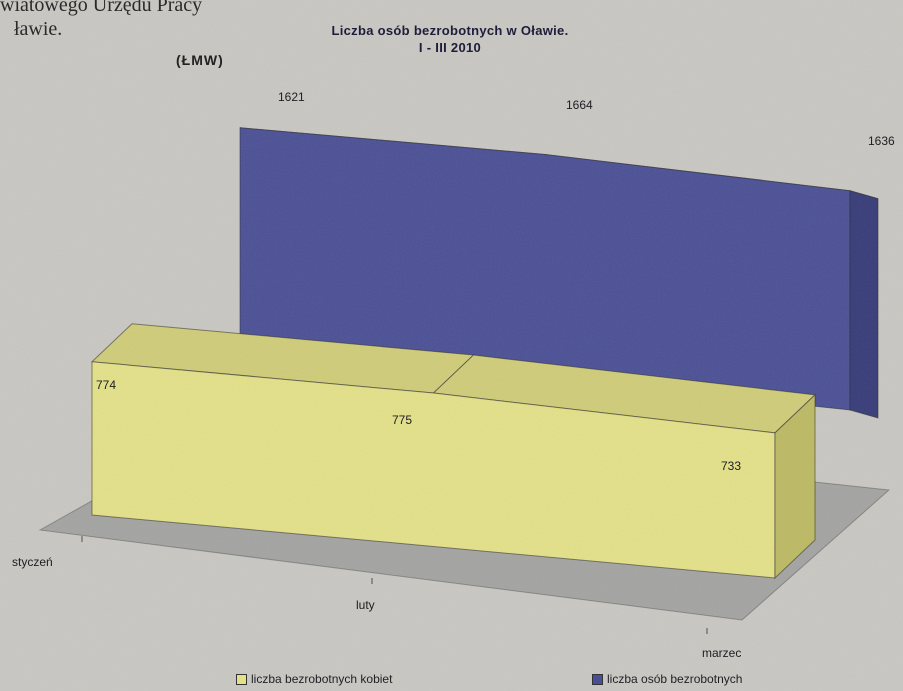  Describe the element at coordinates (365, 605) in the screenshot. I see `x-tick-label-luty: luty` at that location.